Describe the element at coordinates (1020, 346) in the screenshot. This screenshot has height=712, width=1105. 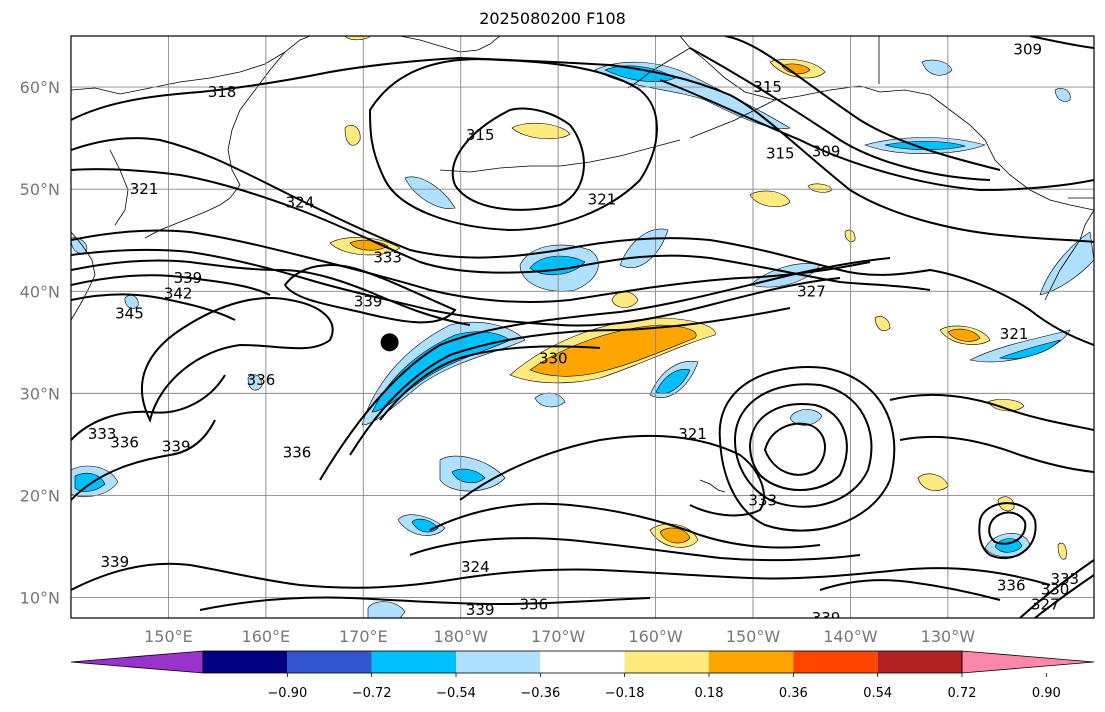
I see `neg-anomaly-east` at that location.